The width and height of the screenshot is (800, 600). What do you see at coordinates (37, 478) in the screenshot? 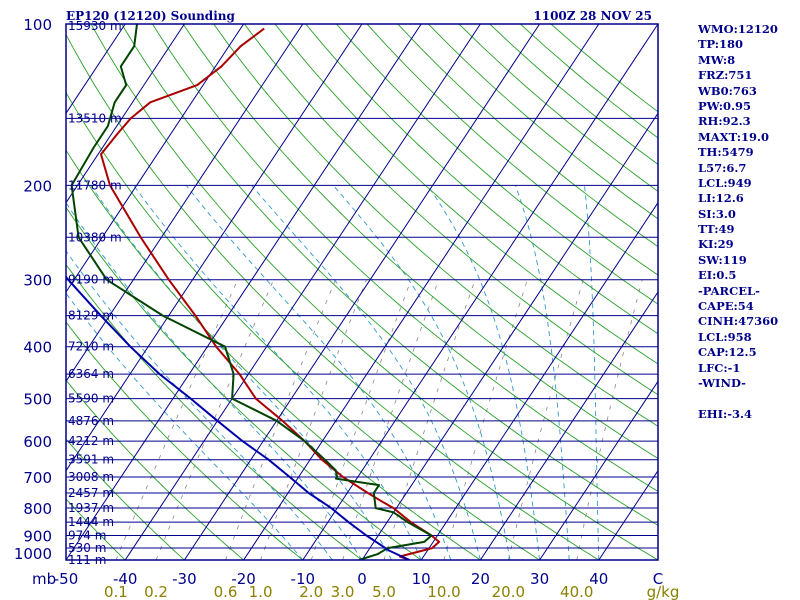
I see `pressure-tick-label: 700` at bounding box center [37, 478].